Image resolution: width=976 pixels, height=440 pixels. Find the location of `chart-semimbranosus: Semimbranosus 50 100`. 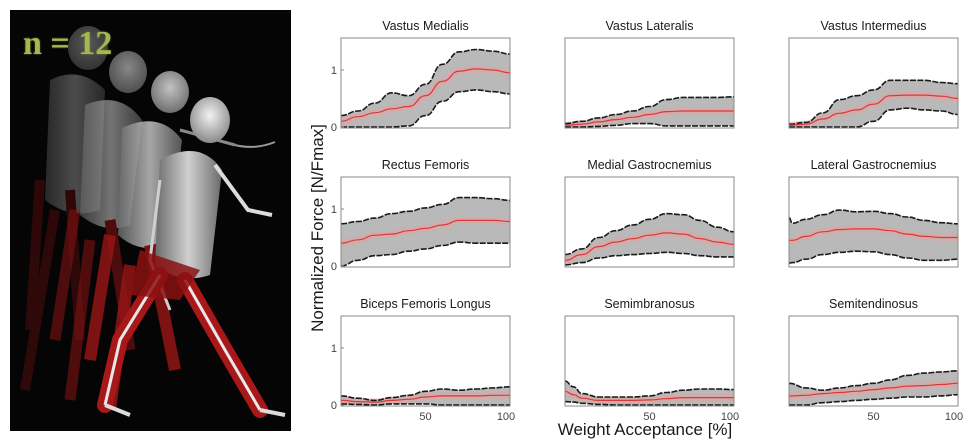

chart-semimbranosus: Semimbranosus 50 100 is located at coordinates (651, 360).